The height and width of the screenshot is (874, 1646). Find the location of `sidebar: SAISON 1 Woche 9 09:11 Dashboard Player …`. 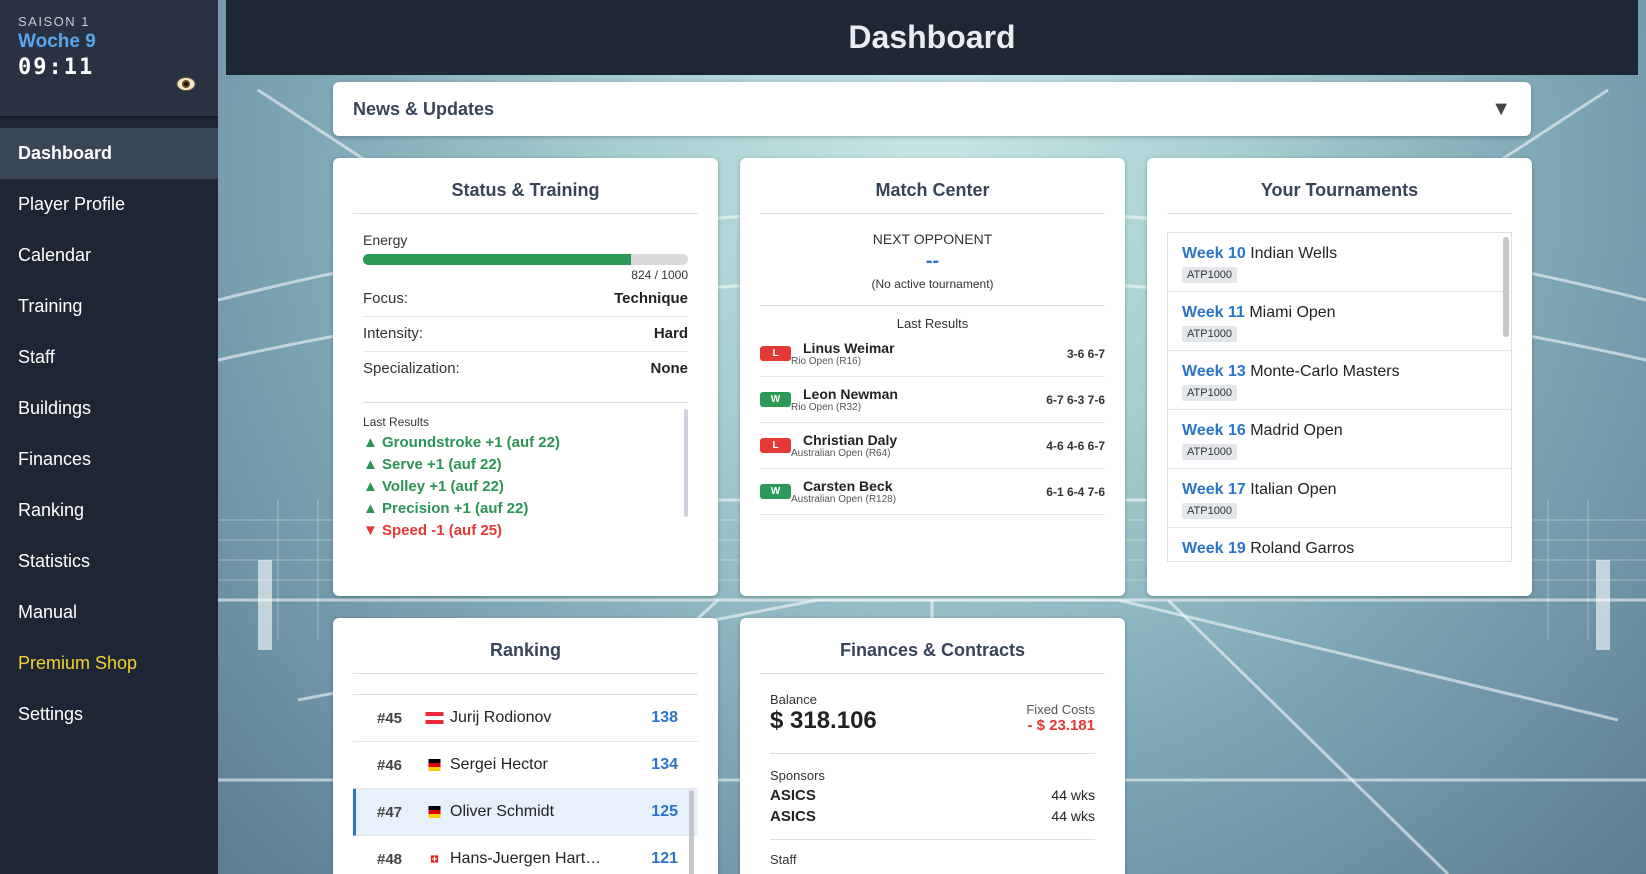

sidebar: SAISON 1 Woche 9 09:11 Dashboard Player … is located at coordinates (109, 437).